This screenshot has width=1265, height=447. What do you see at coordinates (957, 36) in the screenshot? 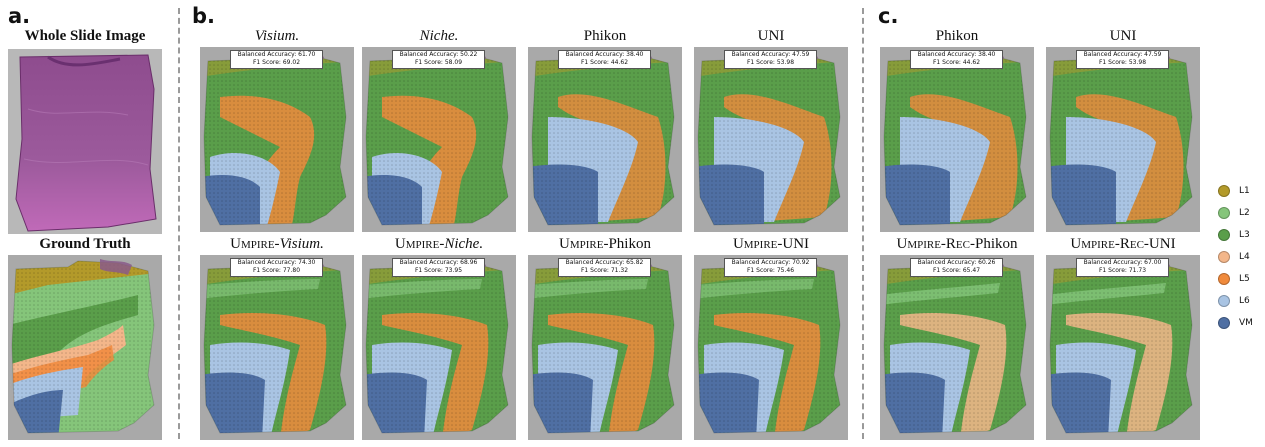
I see `title-c-phikon: Phikon` at bounding box center [957, 36].